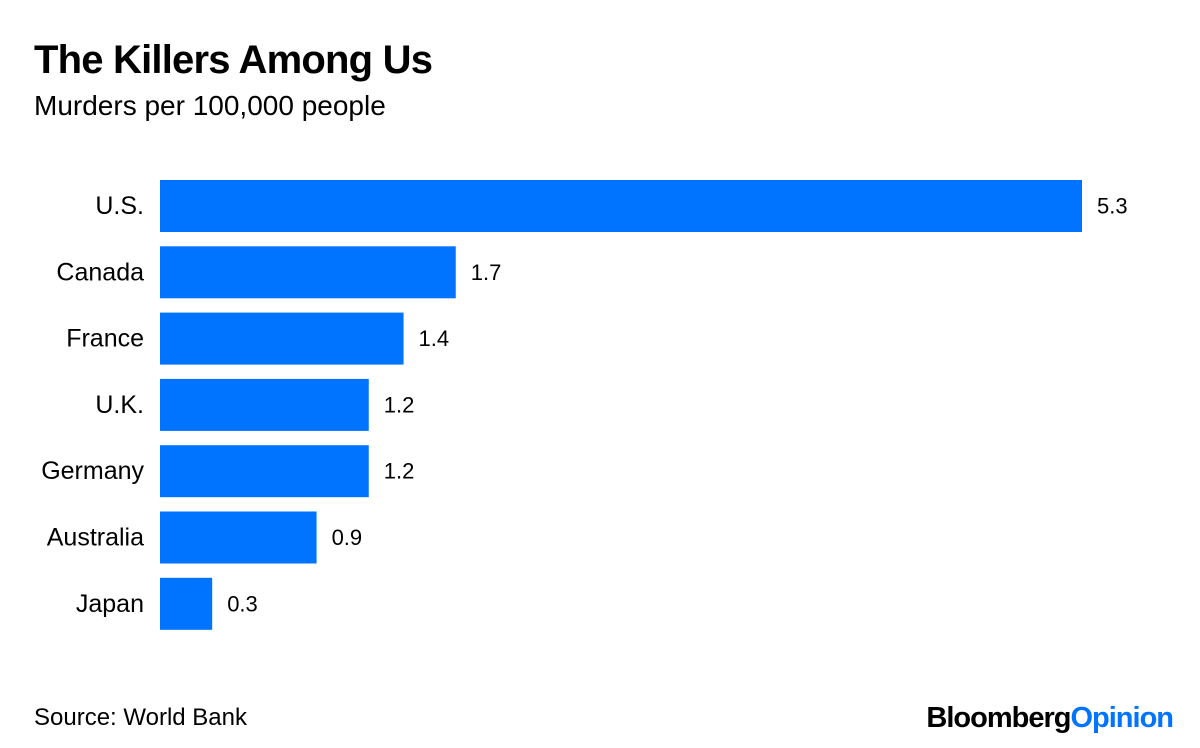 The image size is (1200, 748). I want to click on value-label-germany: 1.2, so click(399, 471).